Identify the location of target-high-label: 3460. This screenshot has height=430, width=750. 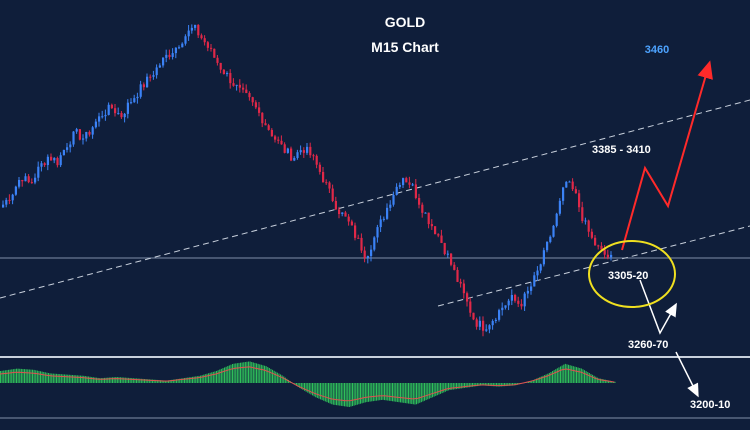
(657, 50).